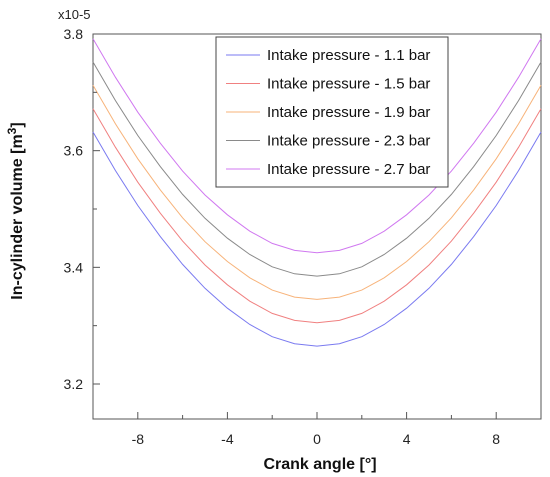 The height and width of the screenshot is (477, 550). I want to click on x-tick-label: -4, so click(227, 439).